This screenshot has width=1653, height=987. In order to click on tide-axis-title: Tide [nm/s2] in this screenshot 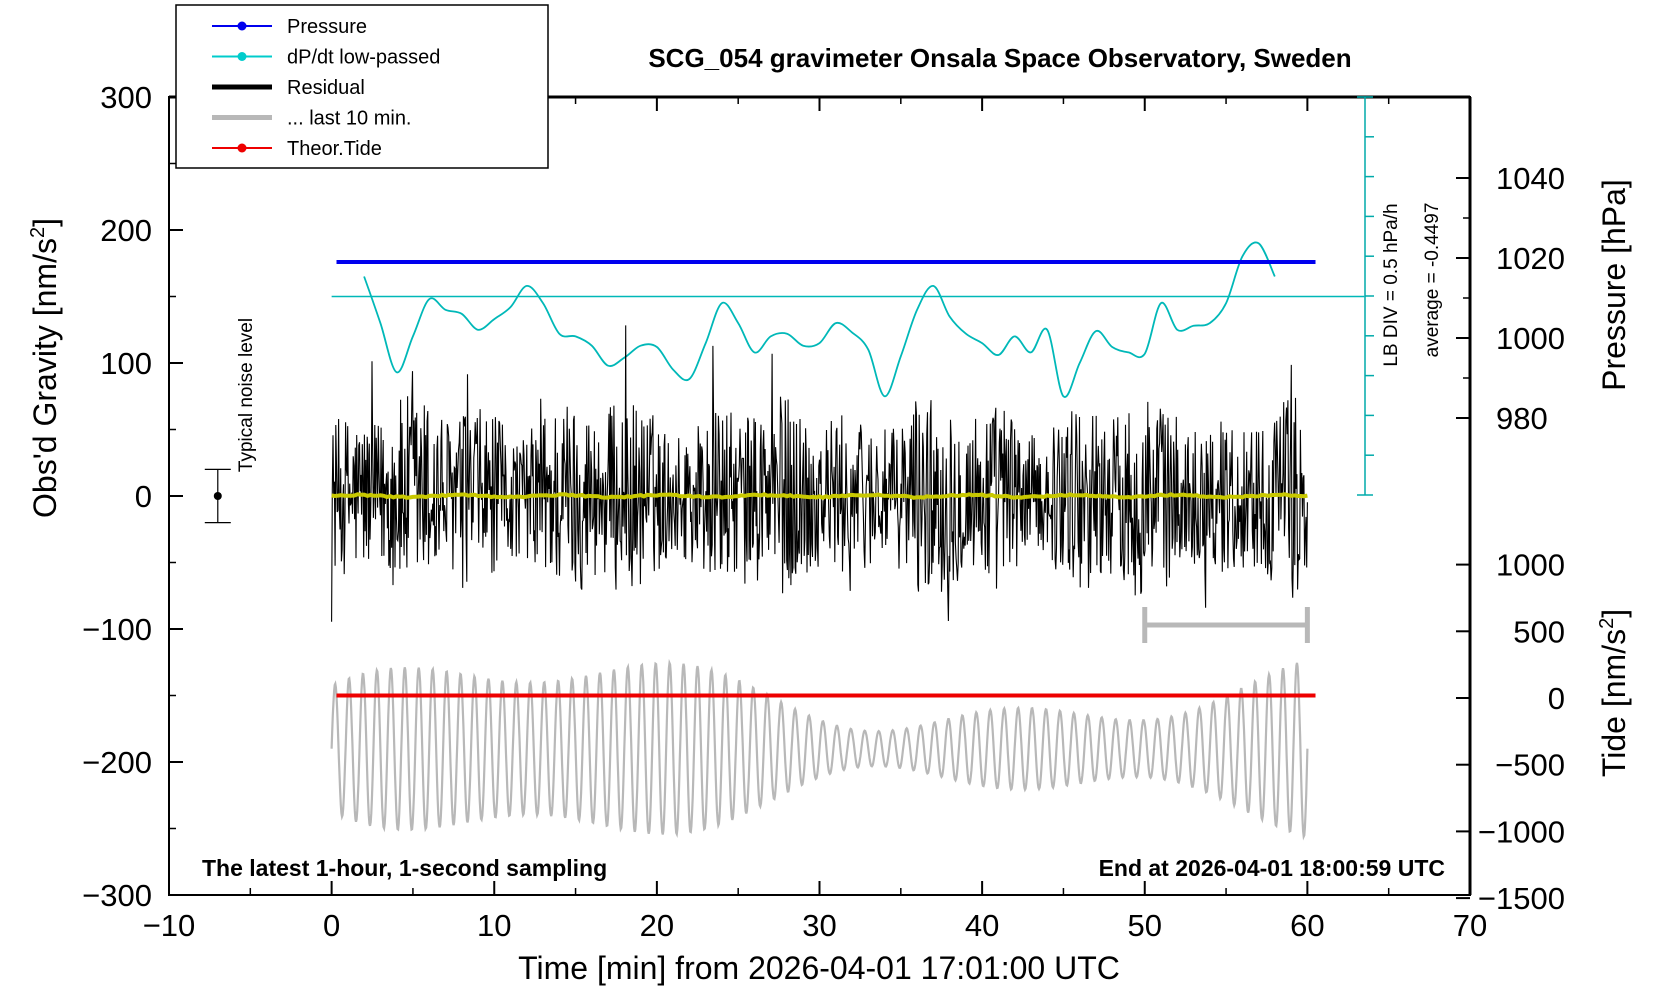, I will do `click(1614, 693)`.